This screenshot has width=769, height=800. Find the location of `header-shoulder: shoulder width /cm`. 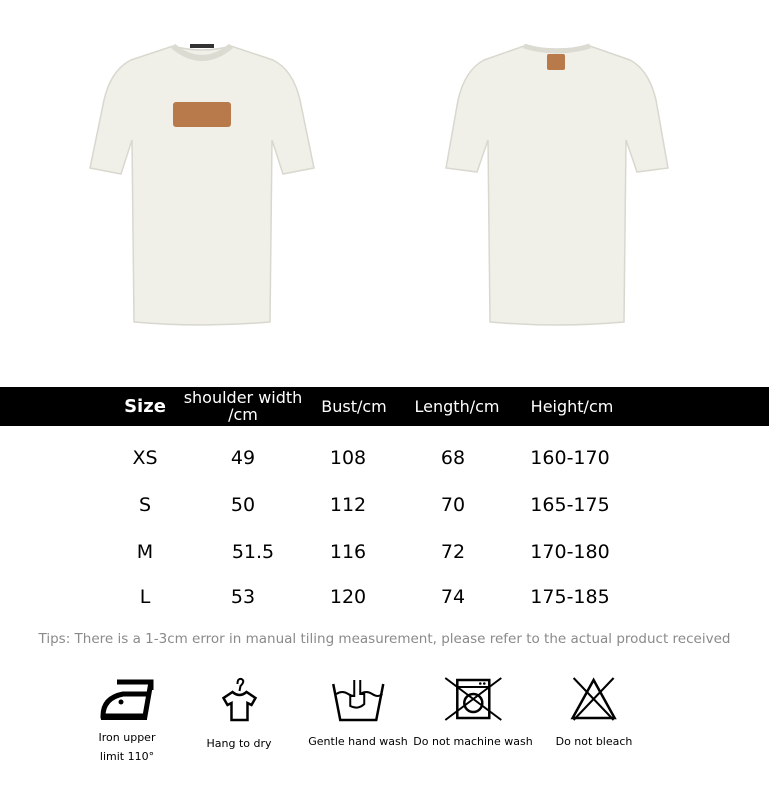

header-shoulder: shoulder width /cm is located at coordinates (243, 406).